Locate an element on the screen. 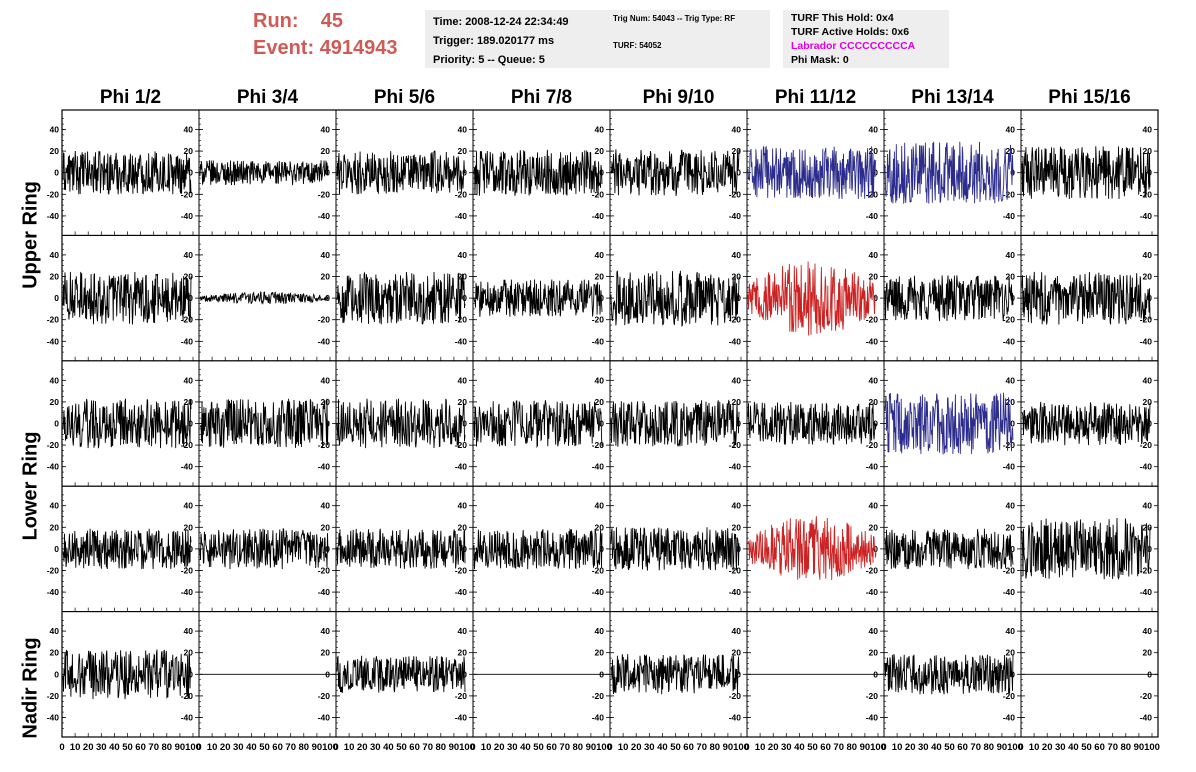  turf-this-hold-text: TURF This Hold: 0x4 is located at coordinates (842, 18).